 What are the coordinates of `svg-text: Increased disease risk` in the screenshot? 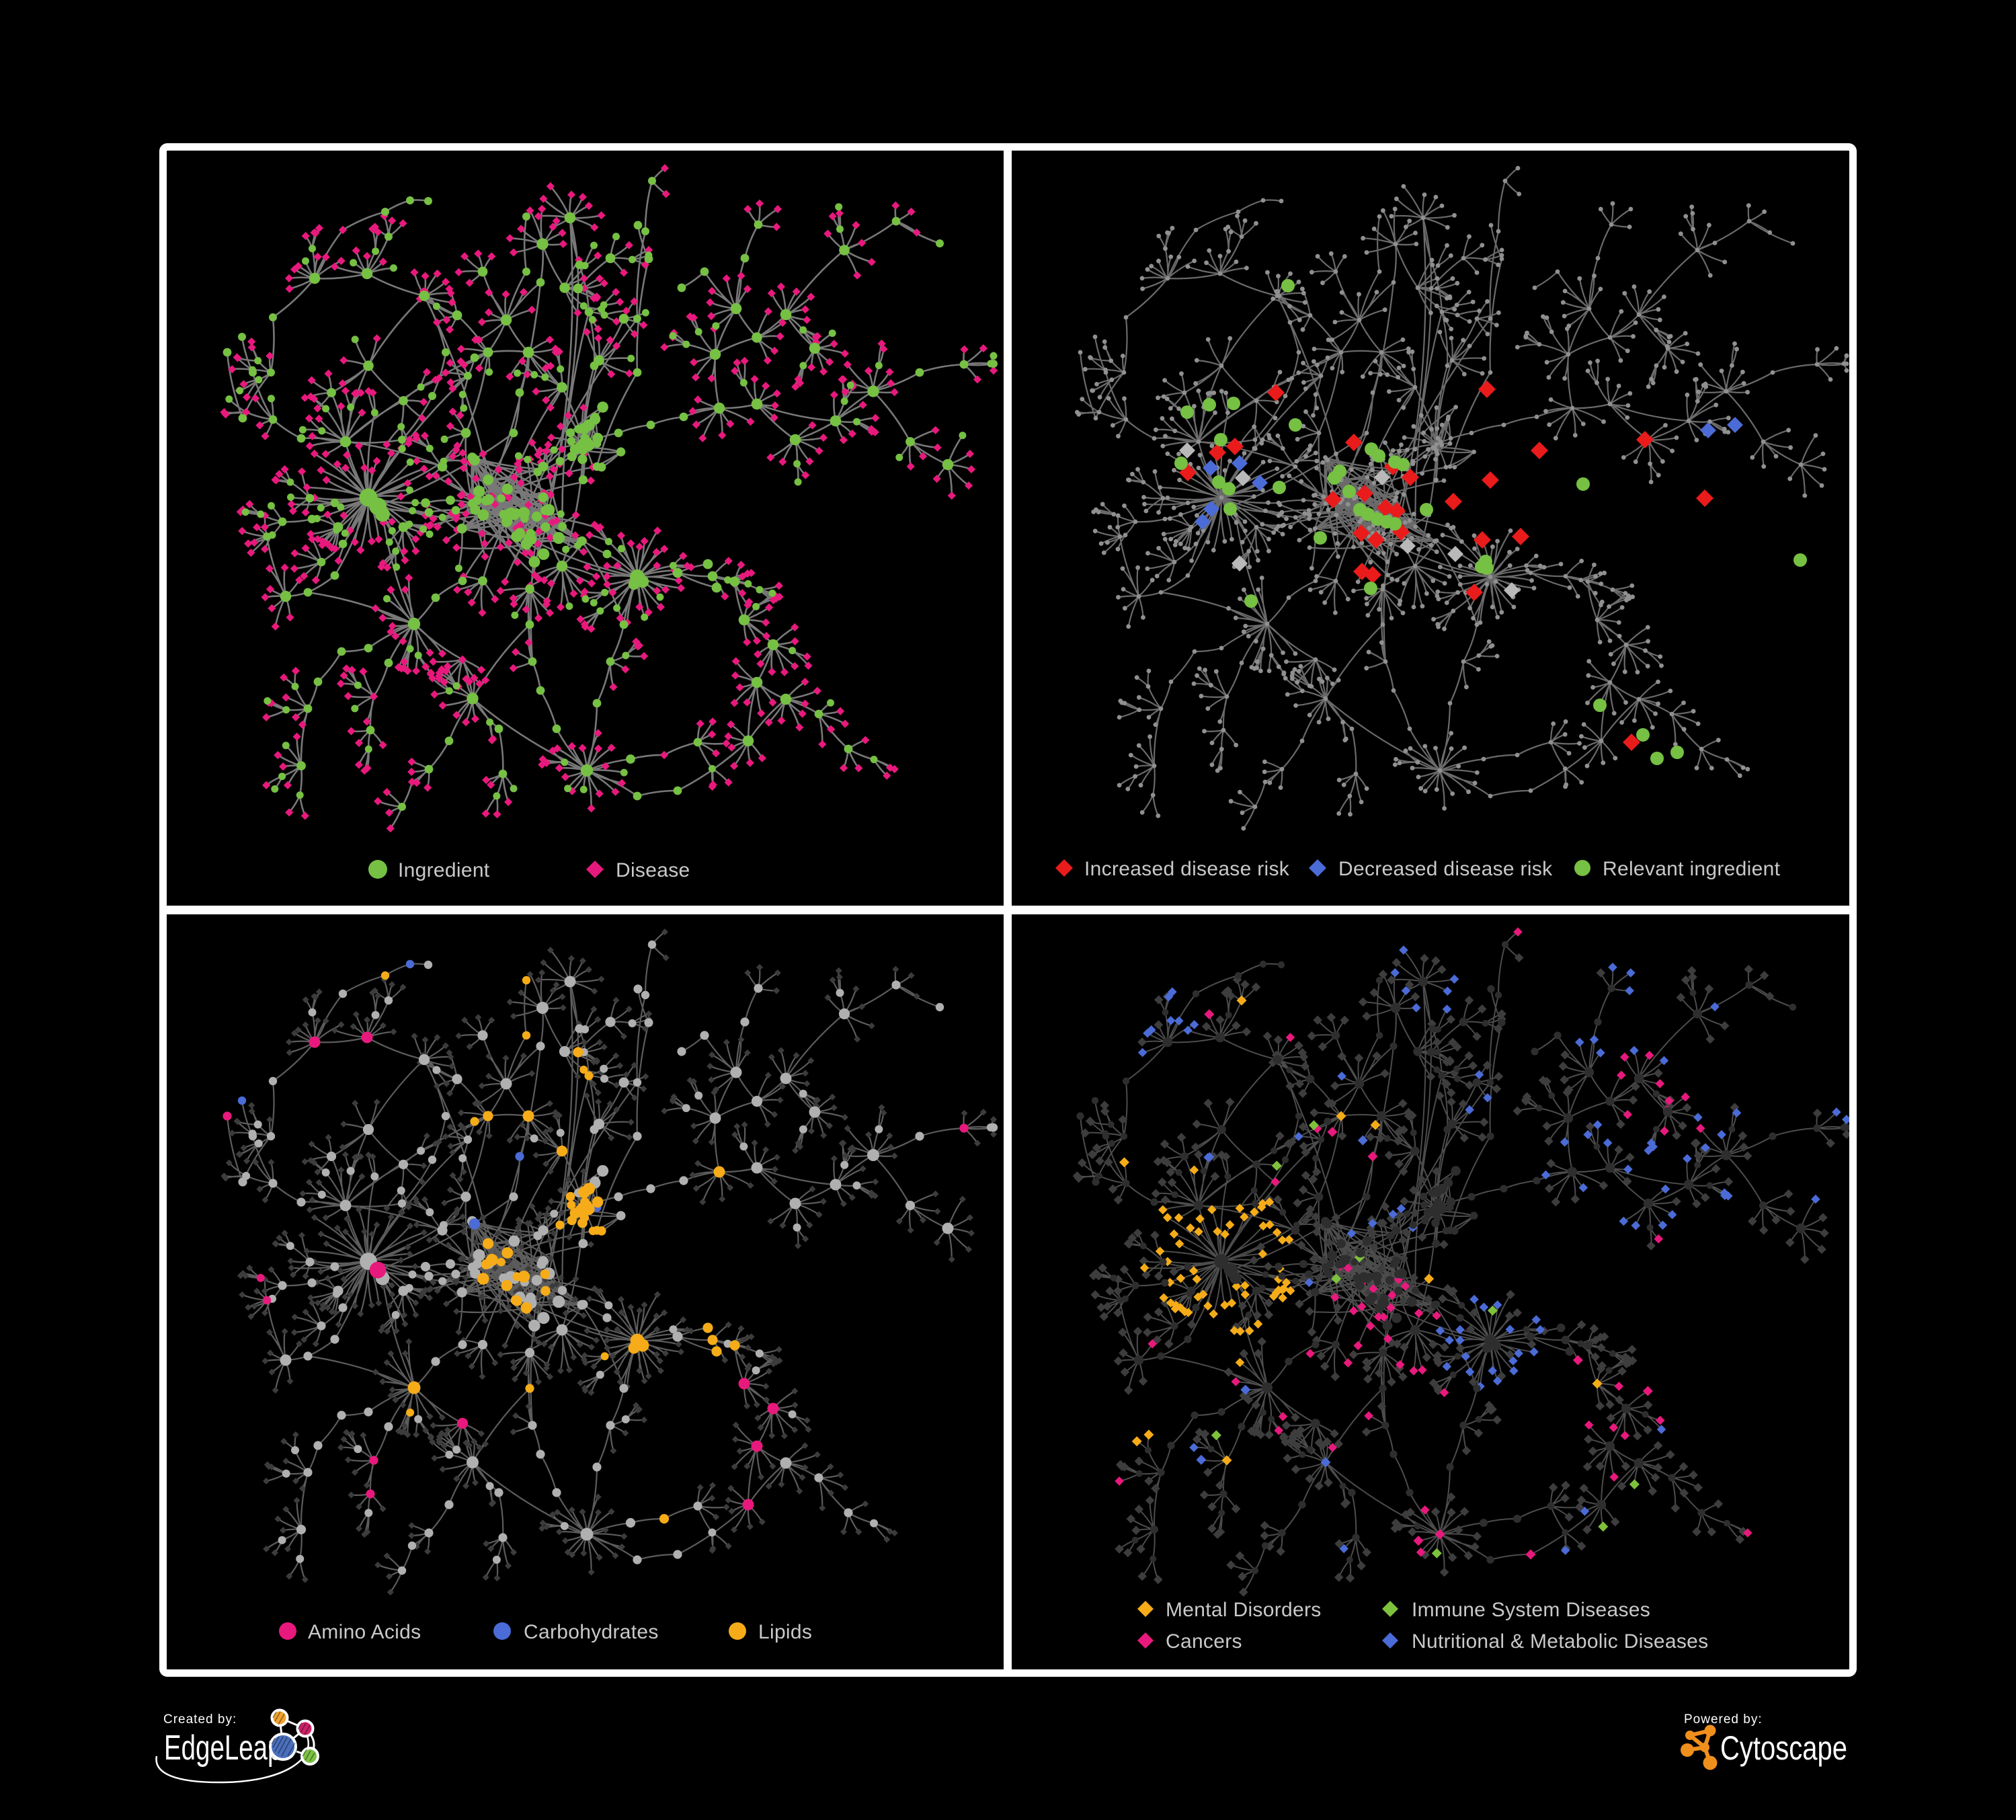 It's located at (1187, 869).